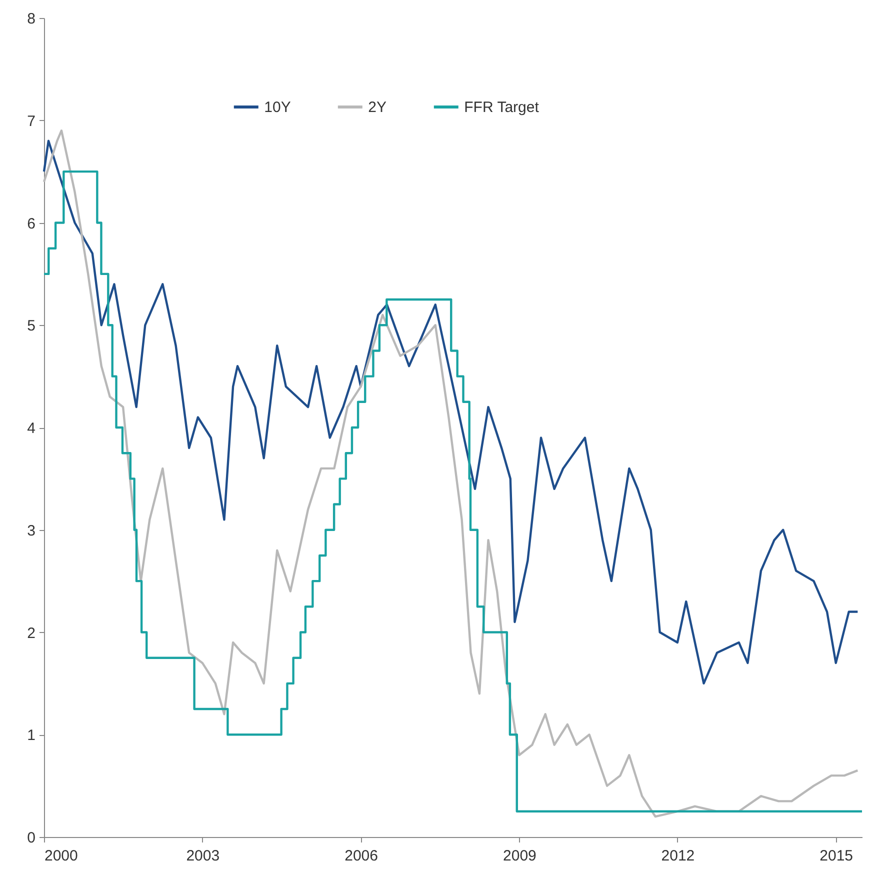  Describe the element at coordinates (31, 19) in the screenshot. I see `y-tick-label: 8` at that location.